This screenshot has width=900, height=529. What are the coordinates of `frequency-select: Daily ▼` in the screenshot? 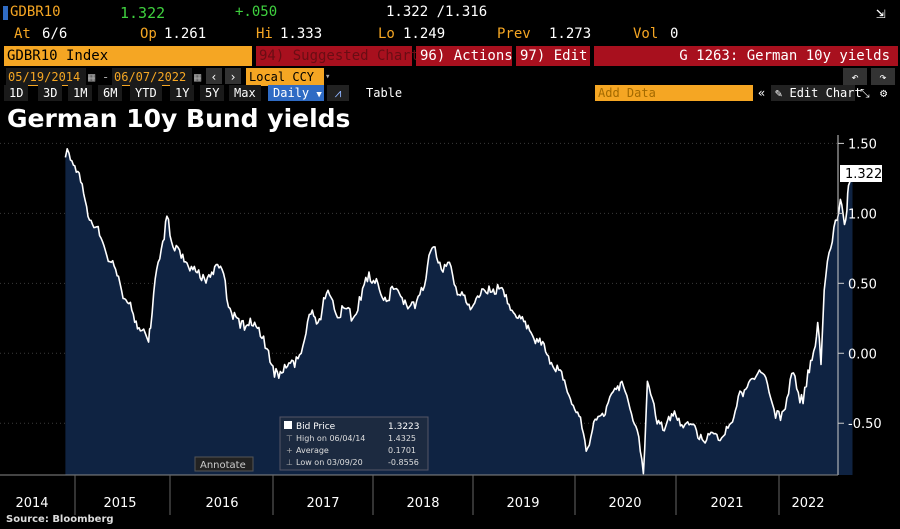 It's located at (296, 93).